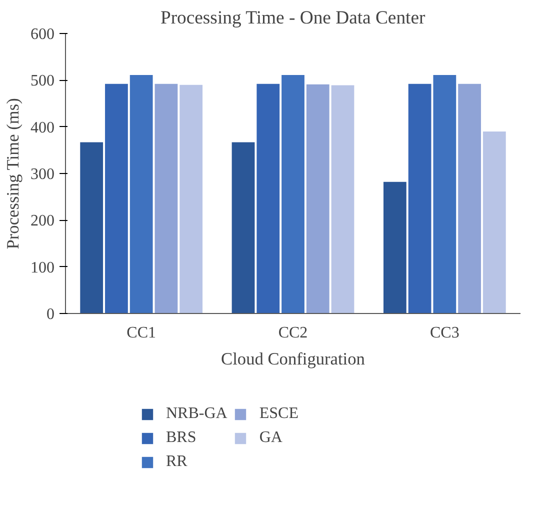  I want to click on x-tick-label: CC2, so click(293, 333).